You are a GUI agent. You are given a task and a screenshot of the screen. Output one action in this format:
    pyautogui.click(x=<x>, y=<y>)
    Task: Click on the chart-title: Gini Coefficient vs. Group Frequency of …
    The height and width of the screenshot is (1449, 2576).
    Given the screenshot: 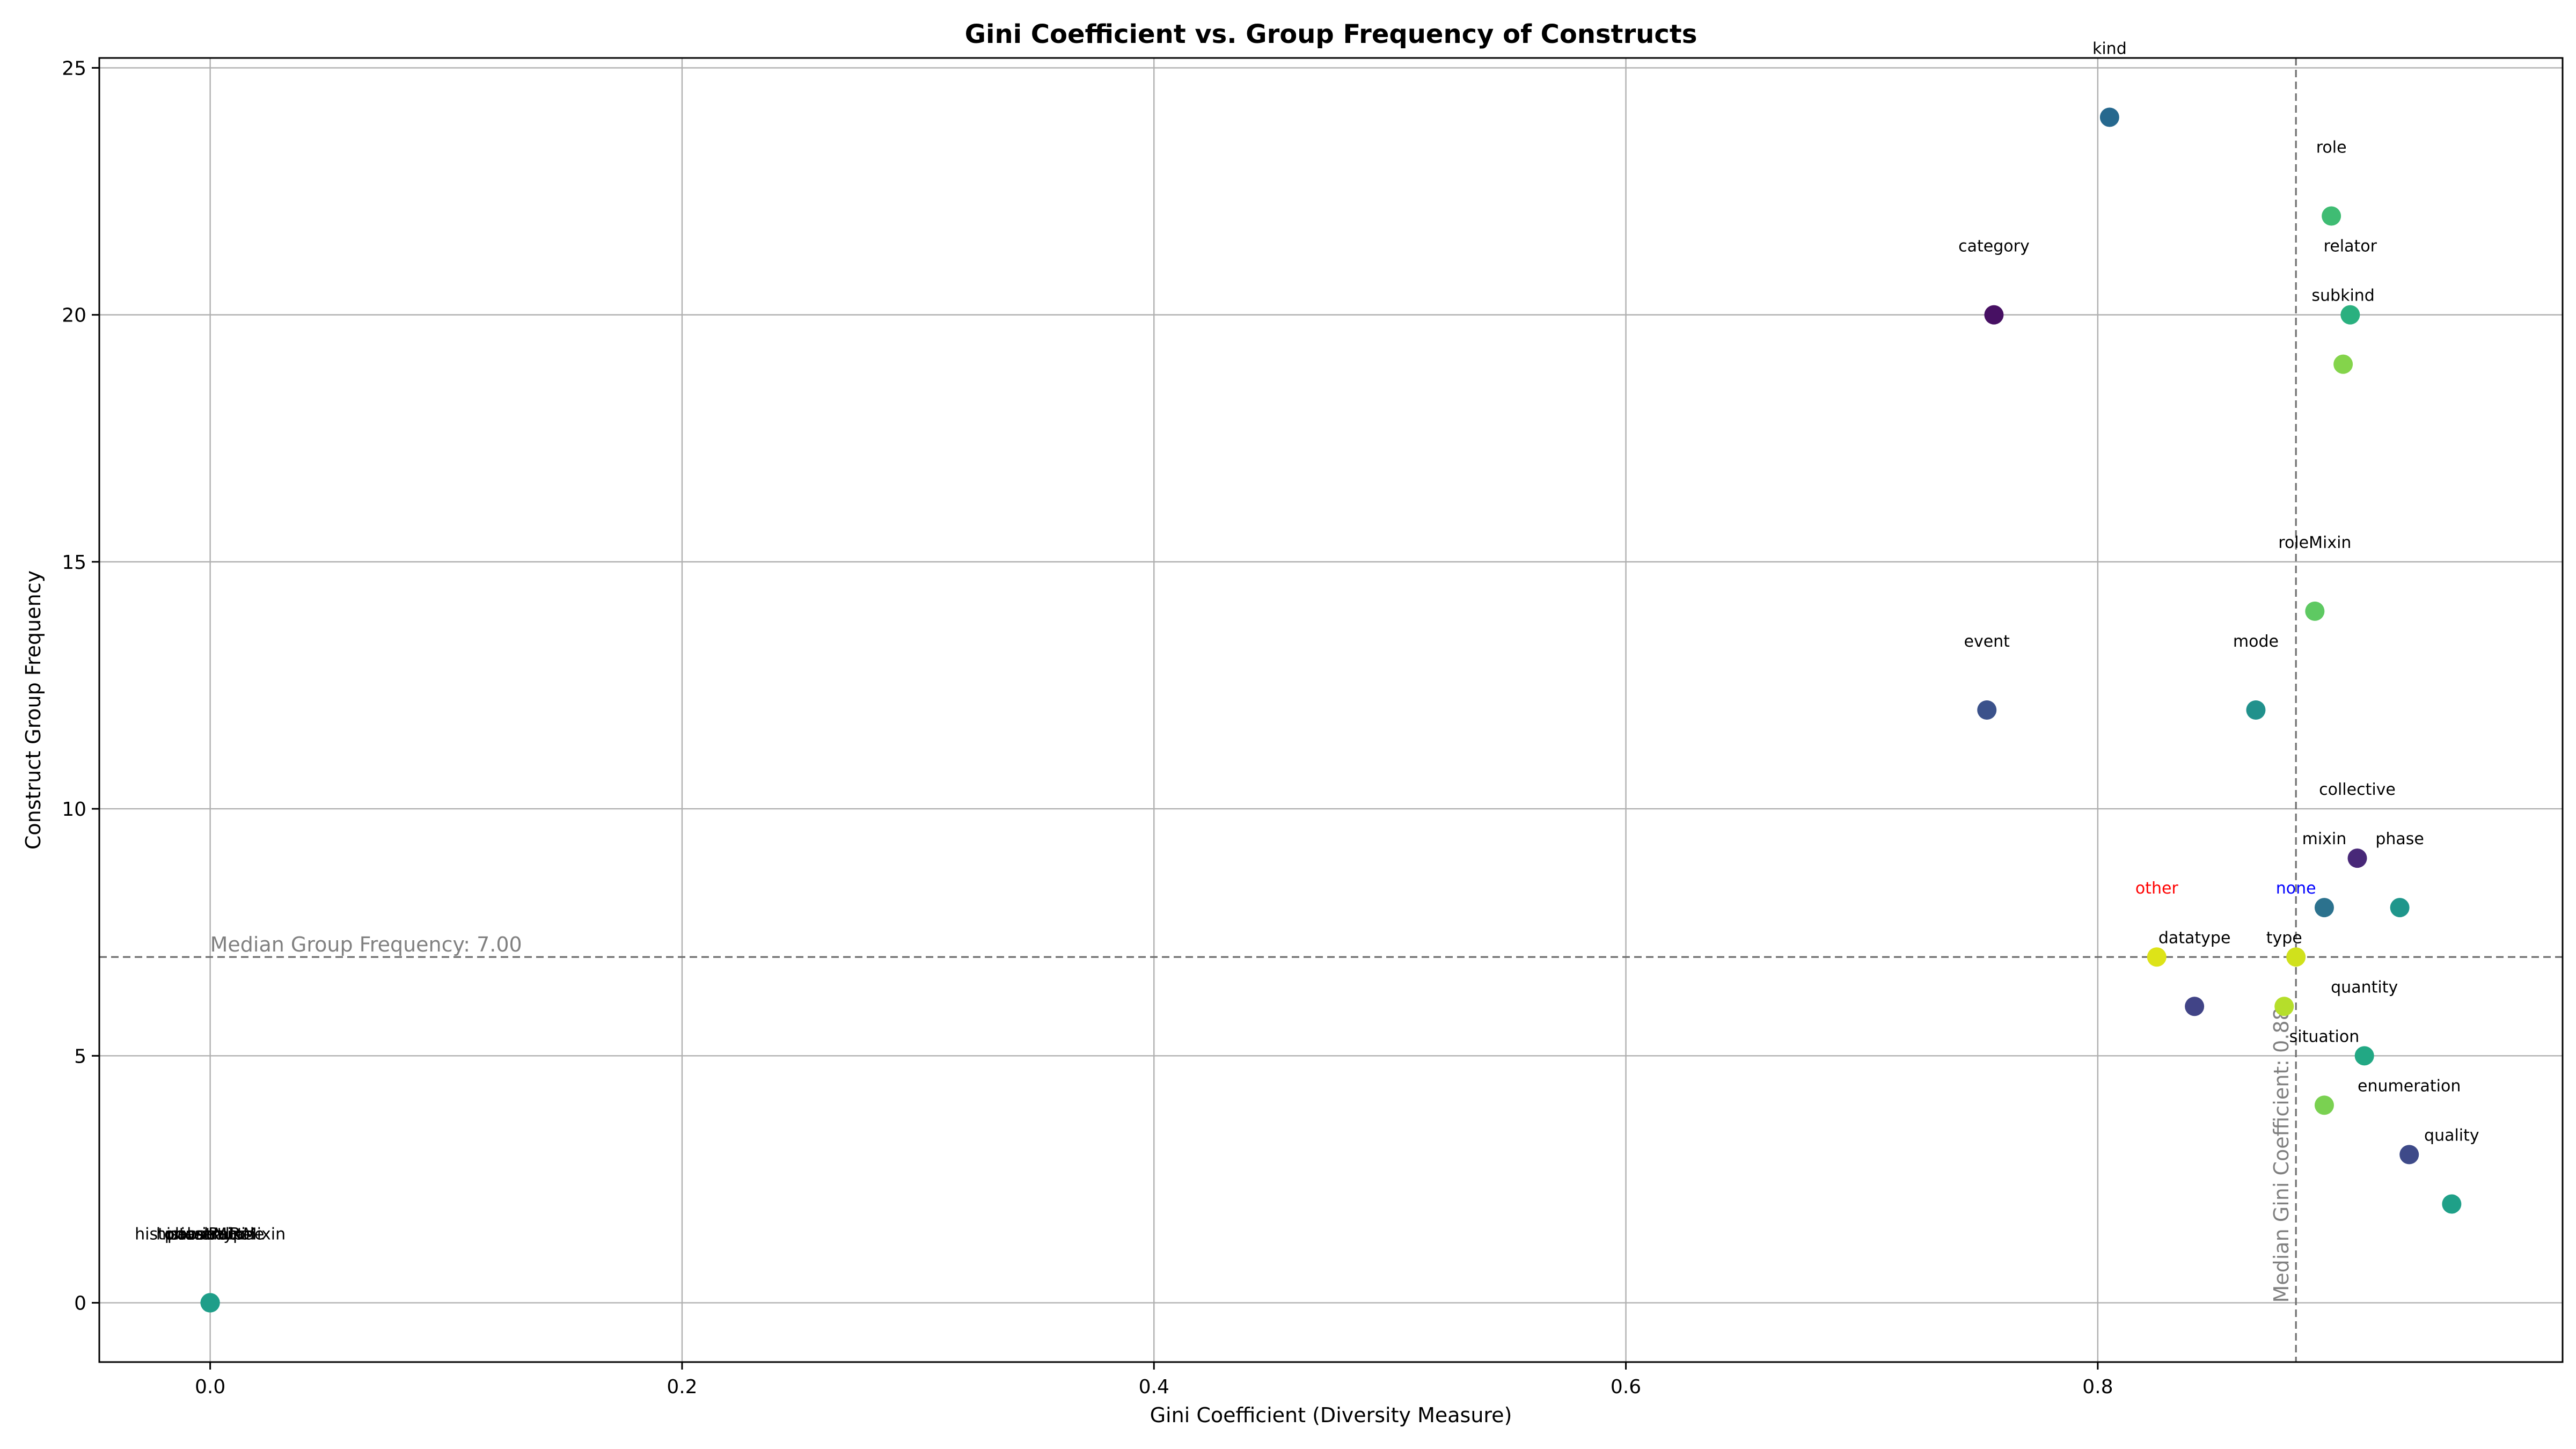 What is the action you would take?
    pyautogui.click(x=1331, y=34)
    